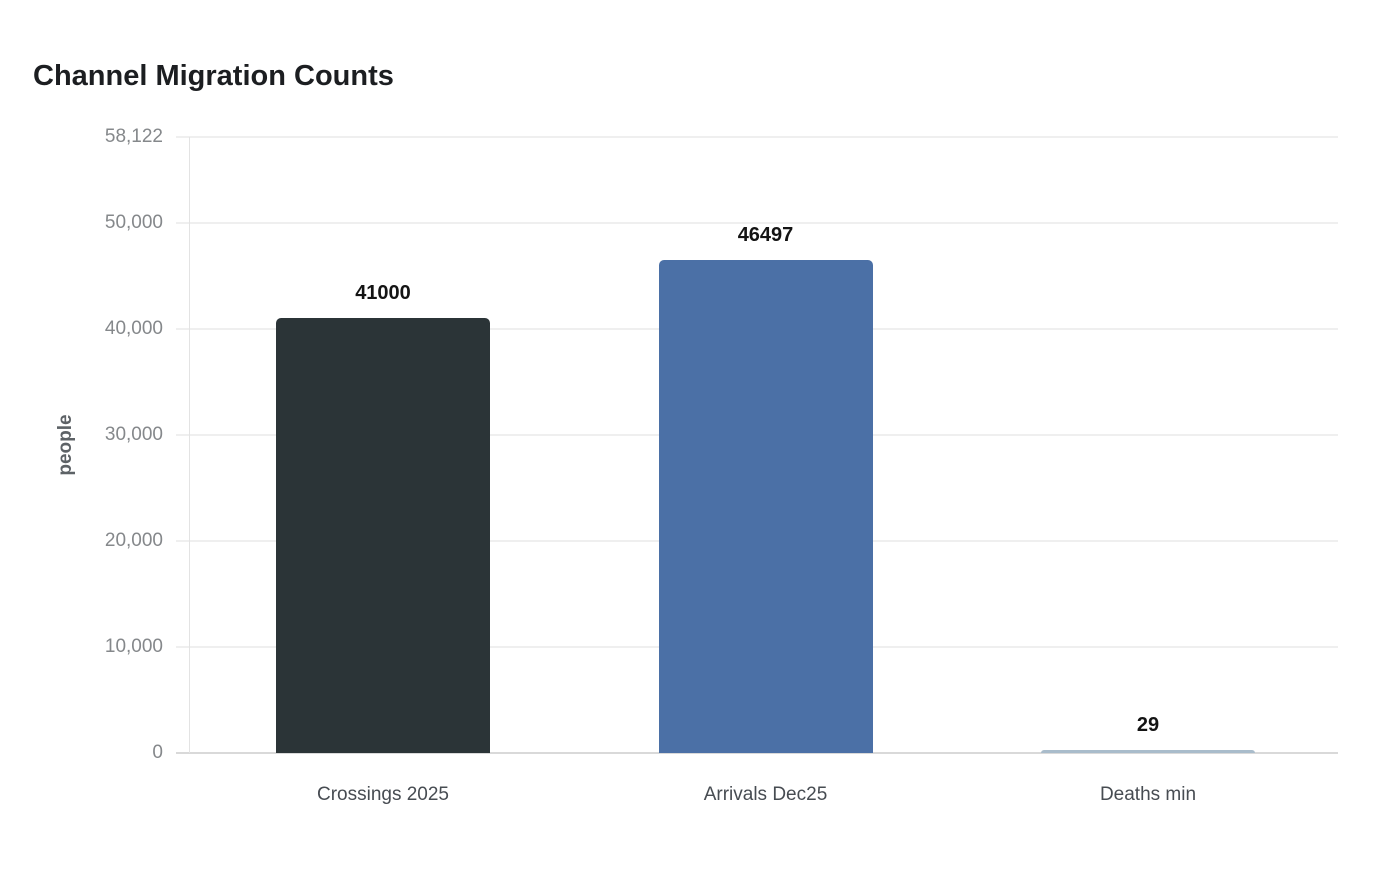 The width and height of the screenshot is (1400, 880). I want to click on bar-value-label: 29, so click(1148, 725).